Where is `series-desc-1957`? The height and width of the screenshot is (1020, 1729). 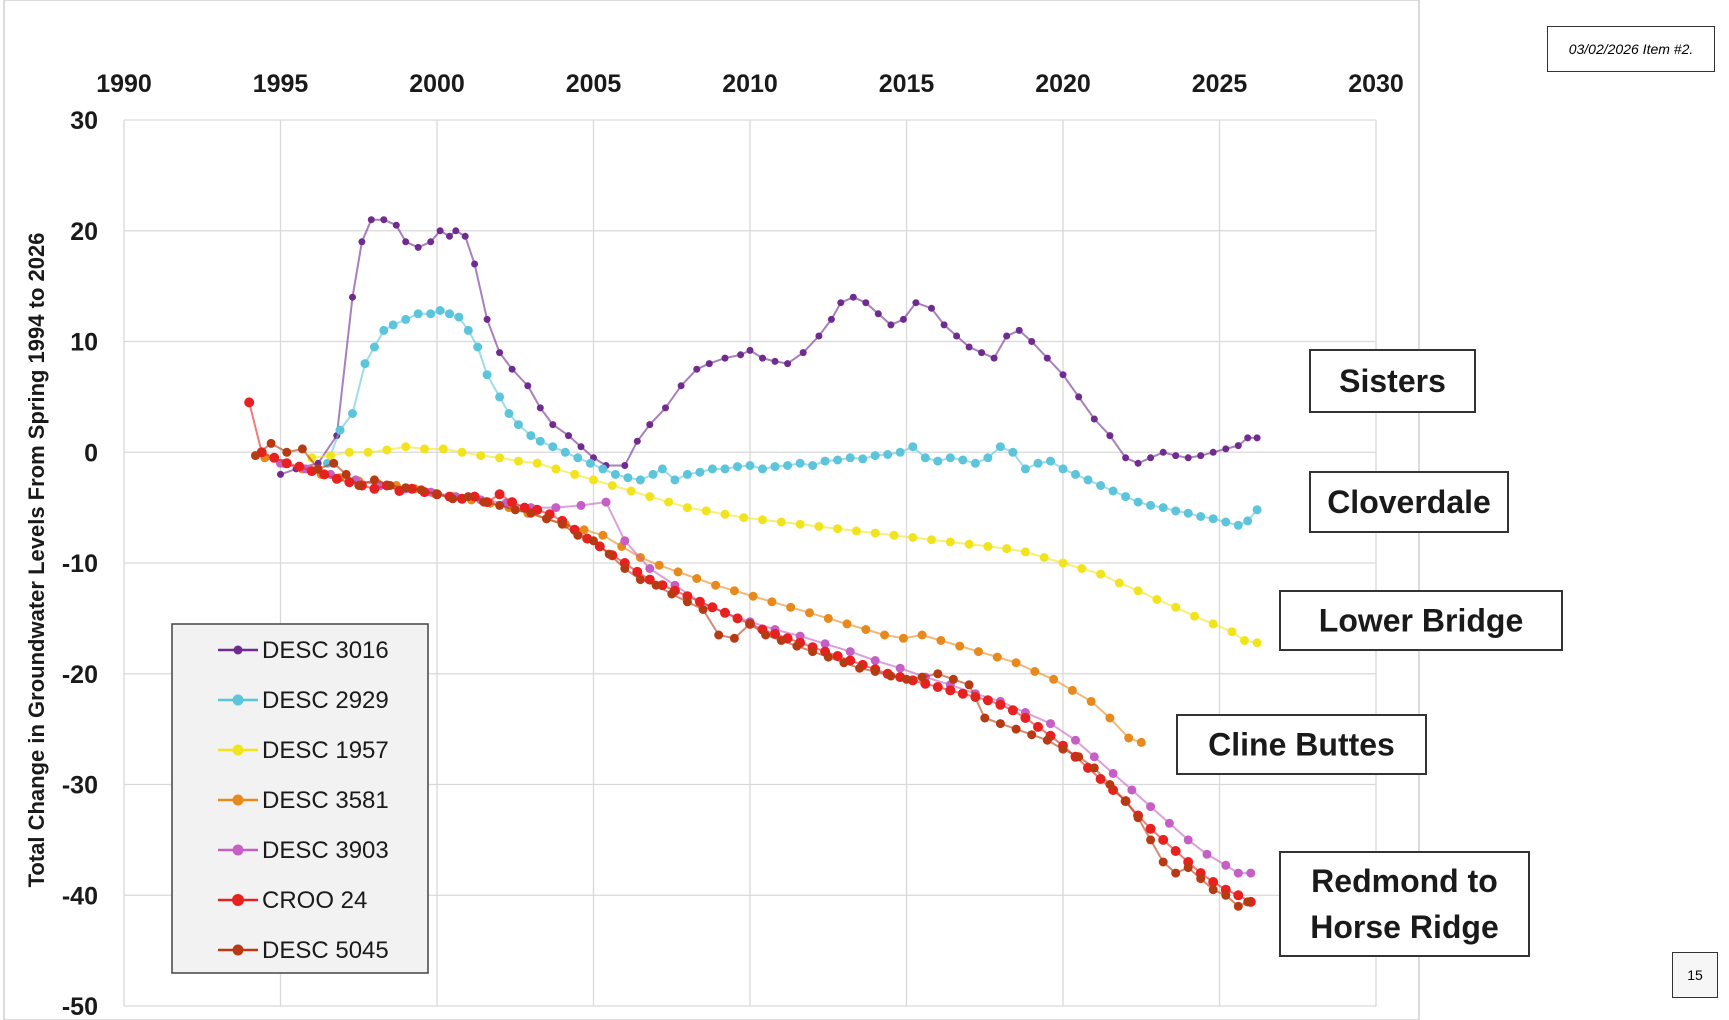
series-desc-1957 is located at coordinates (784, 545).